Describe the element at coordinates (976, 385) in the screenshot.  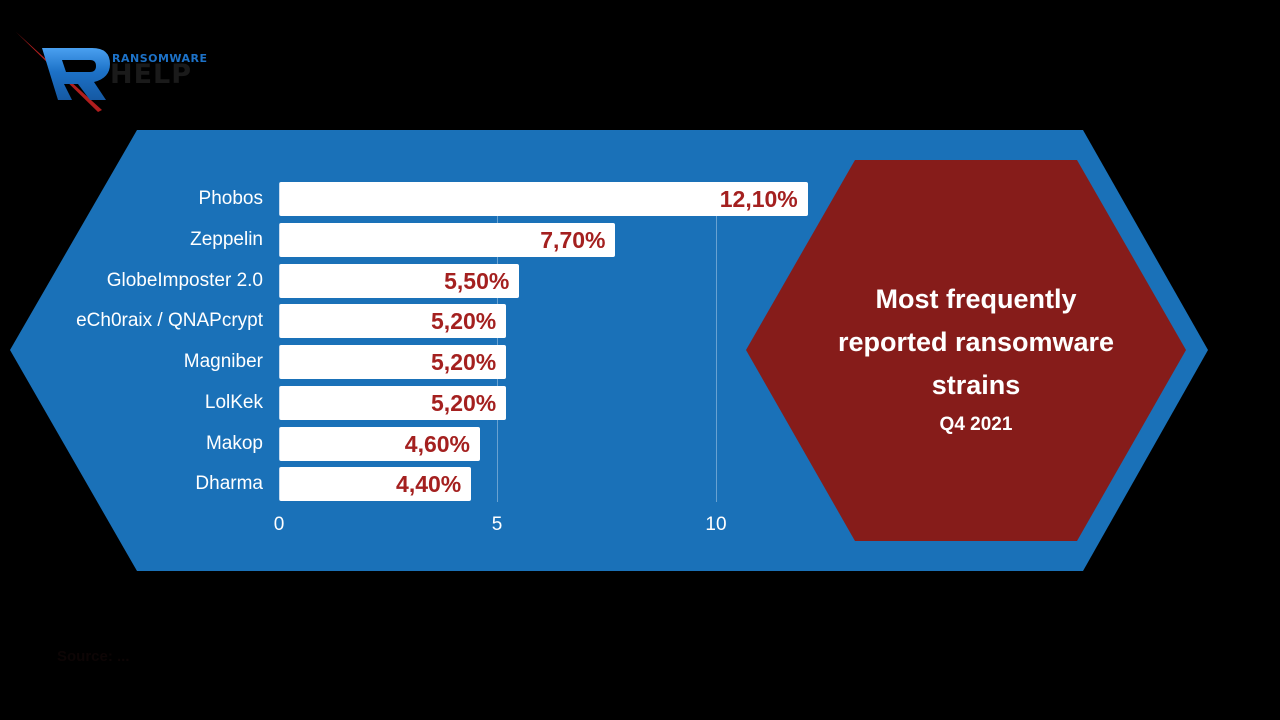
I see `chart-title-line: strains` at that location.